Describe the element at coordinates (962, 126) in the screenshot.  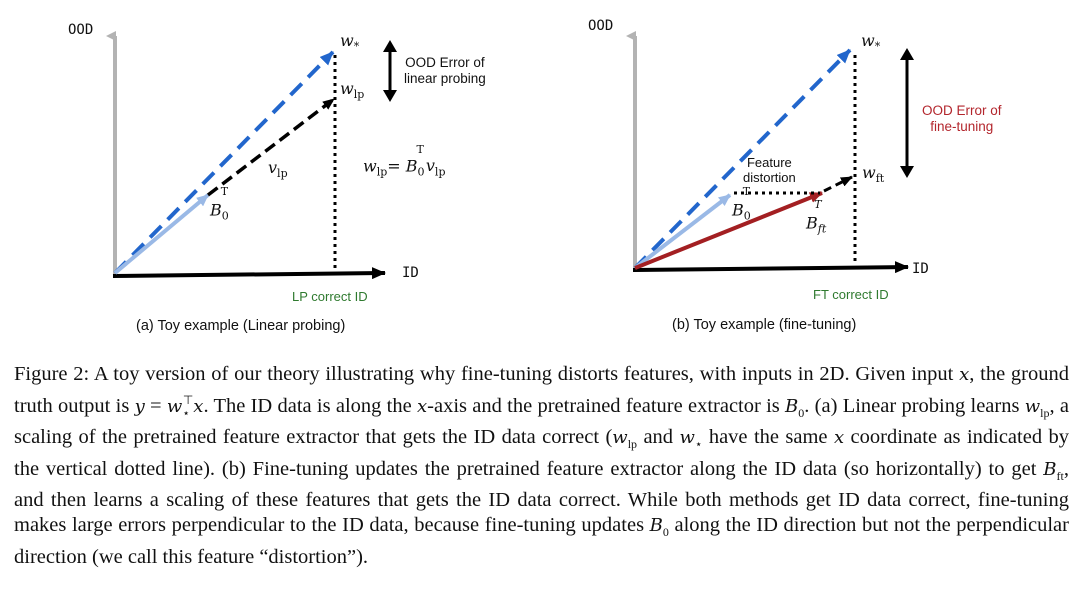
I see `ood-error-label-line2: fine-tuning` at that location.